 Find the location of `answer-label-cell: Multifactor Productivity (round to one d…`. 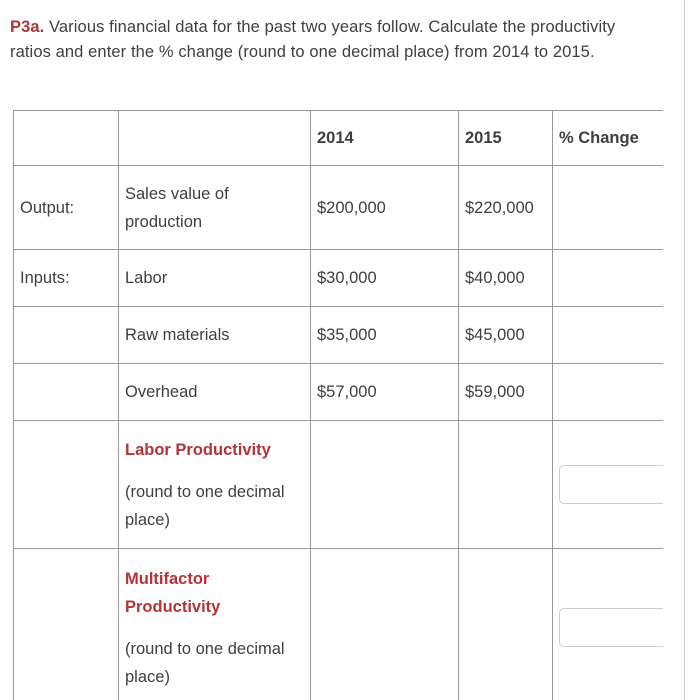

answer-label-cell: Multifactor Productivity (round to one d… is located at coordinates (214, 624).